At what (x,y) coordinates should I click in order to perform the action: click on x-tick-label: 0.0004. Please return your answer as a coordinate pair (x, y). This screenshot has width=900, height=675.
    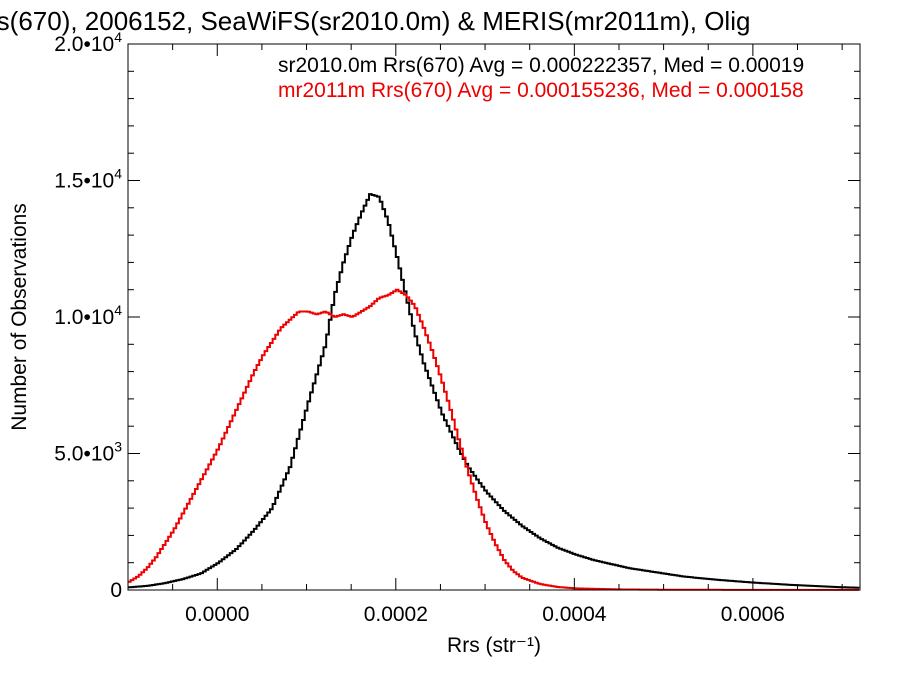
    Looking at the image, I should click on (574, 614).